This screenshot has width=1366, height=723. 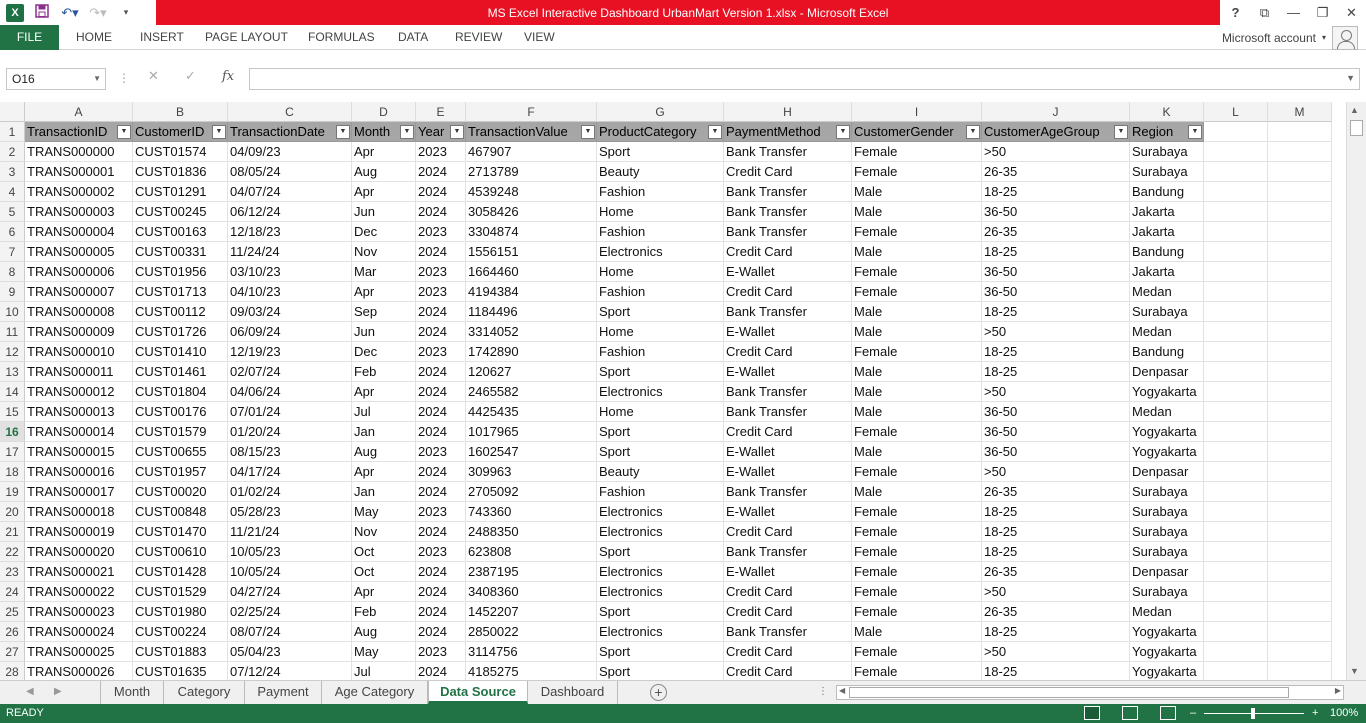 I want to click on row-header: 14, so click(x=12, y=392).